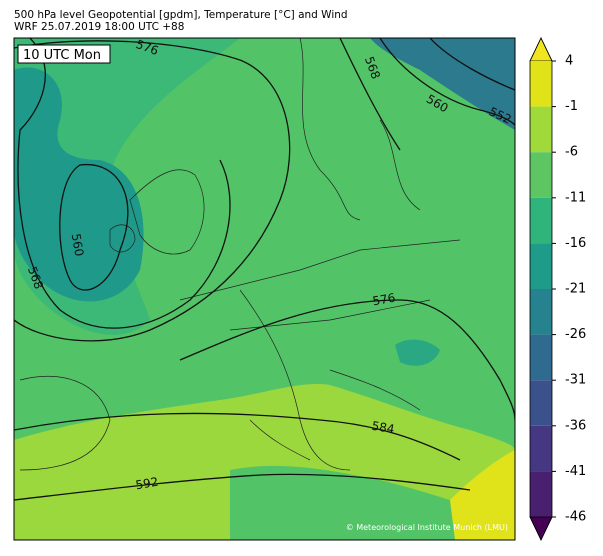  I want to click on hot-area, so click(482, 495).